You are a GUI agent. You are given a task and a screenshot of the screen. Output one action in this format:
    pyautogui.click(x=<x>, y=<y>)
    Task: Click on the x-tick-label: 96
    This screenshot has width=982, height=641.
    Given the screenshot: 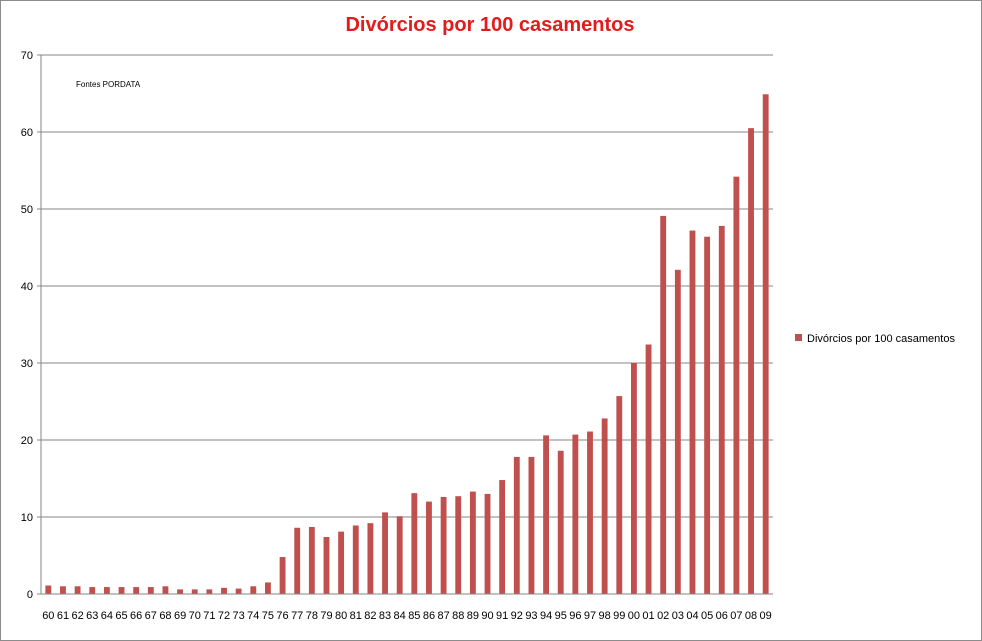 What is the action you would take?
    pyautogui.click(x=575, y=616)
    